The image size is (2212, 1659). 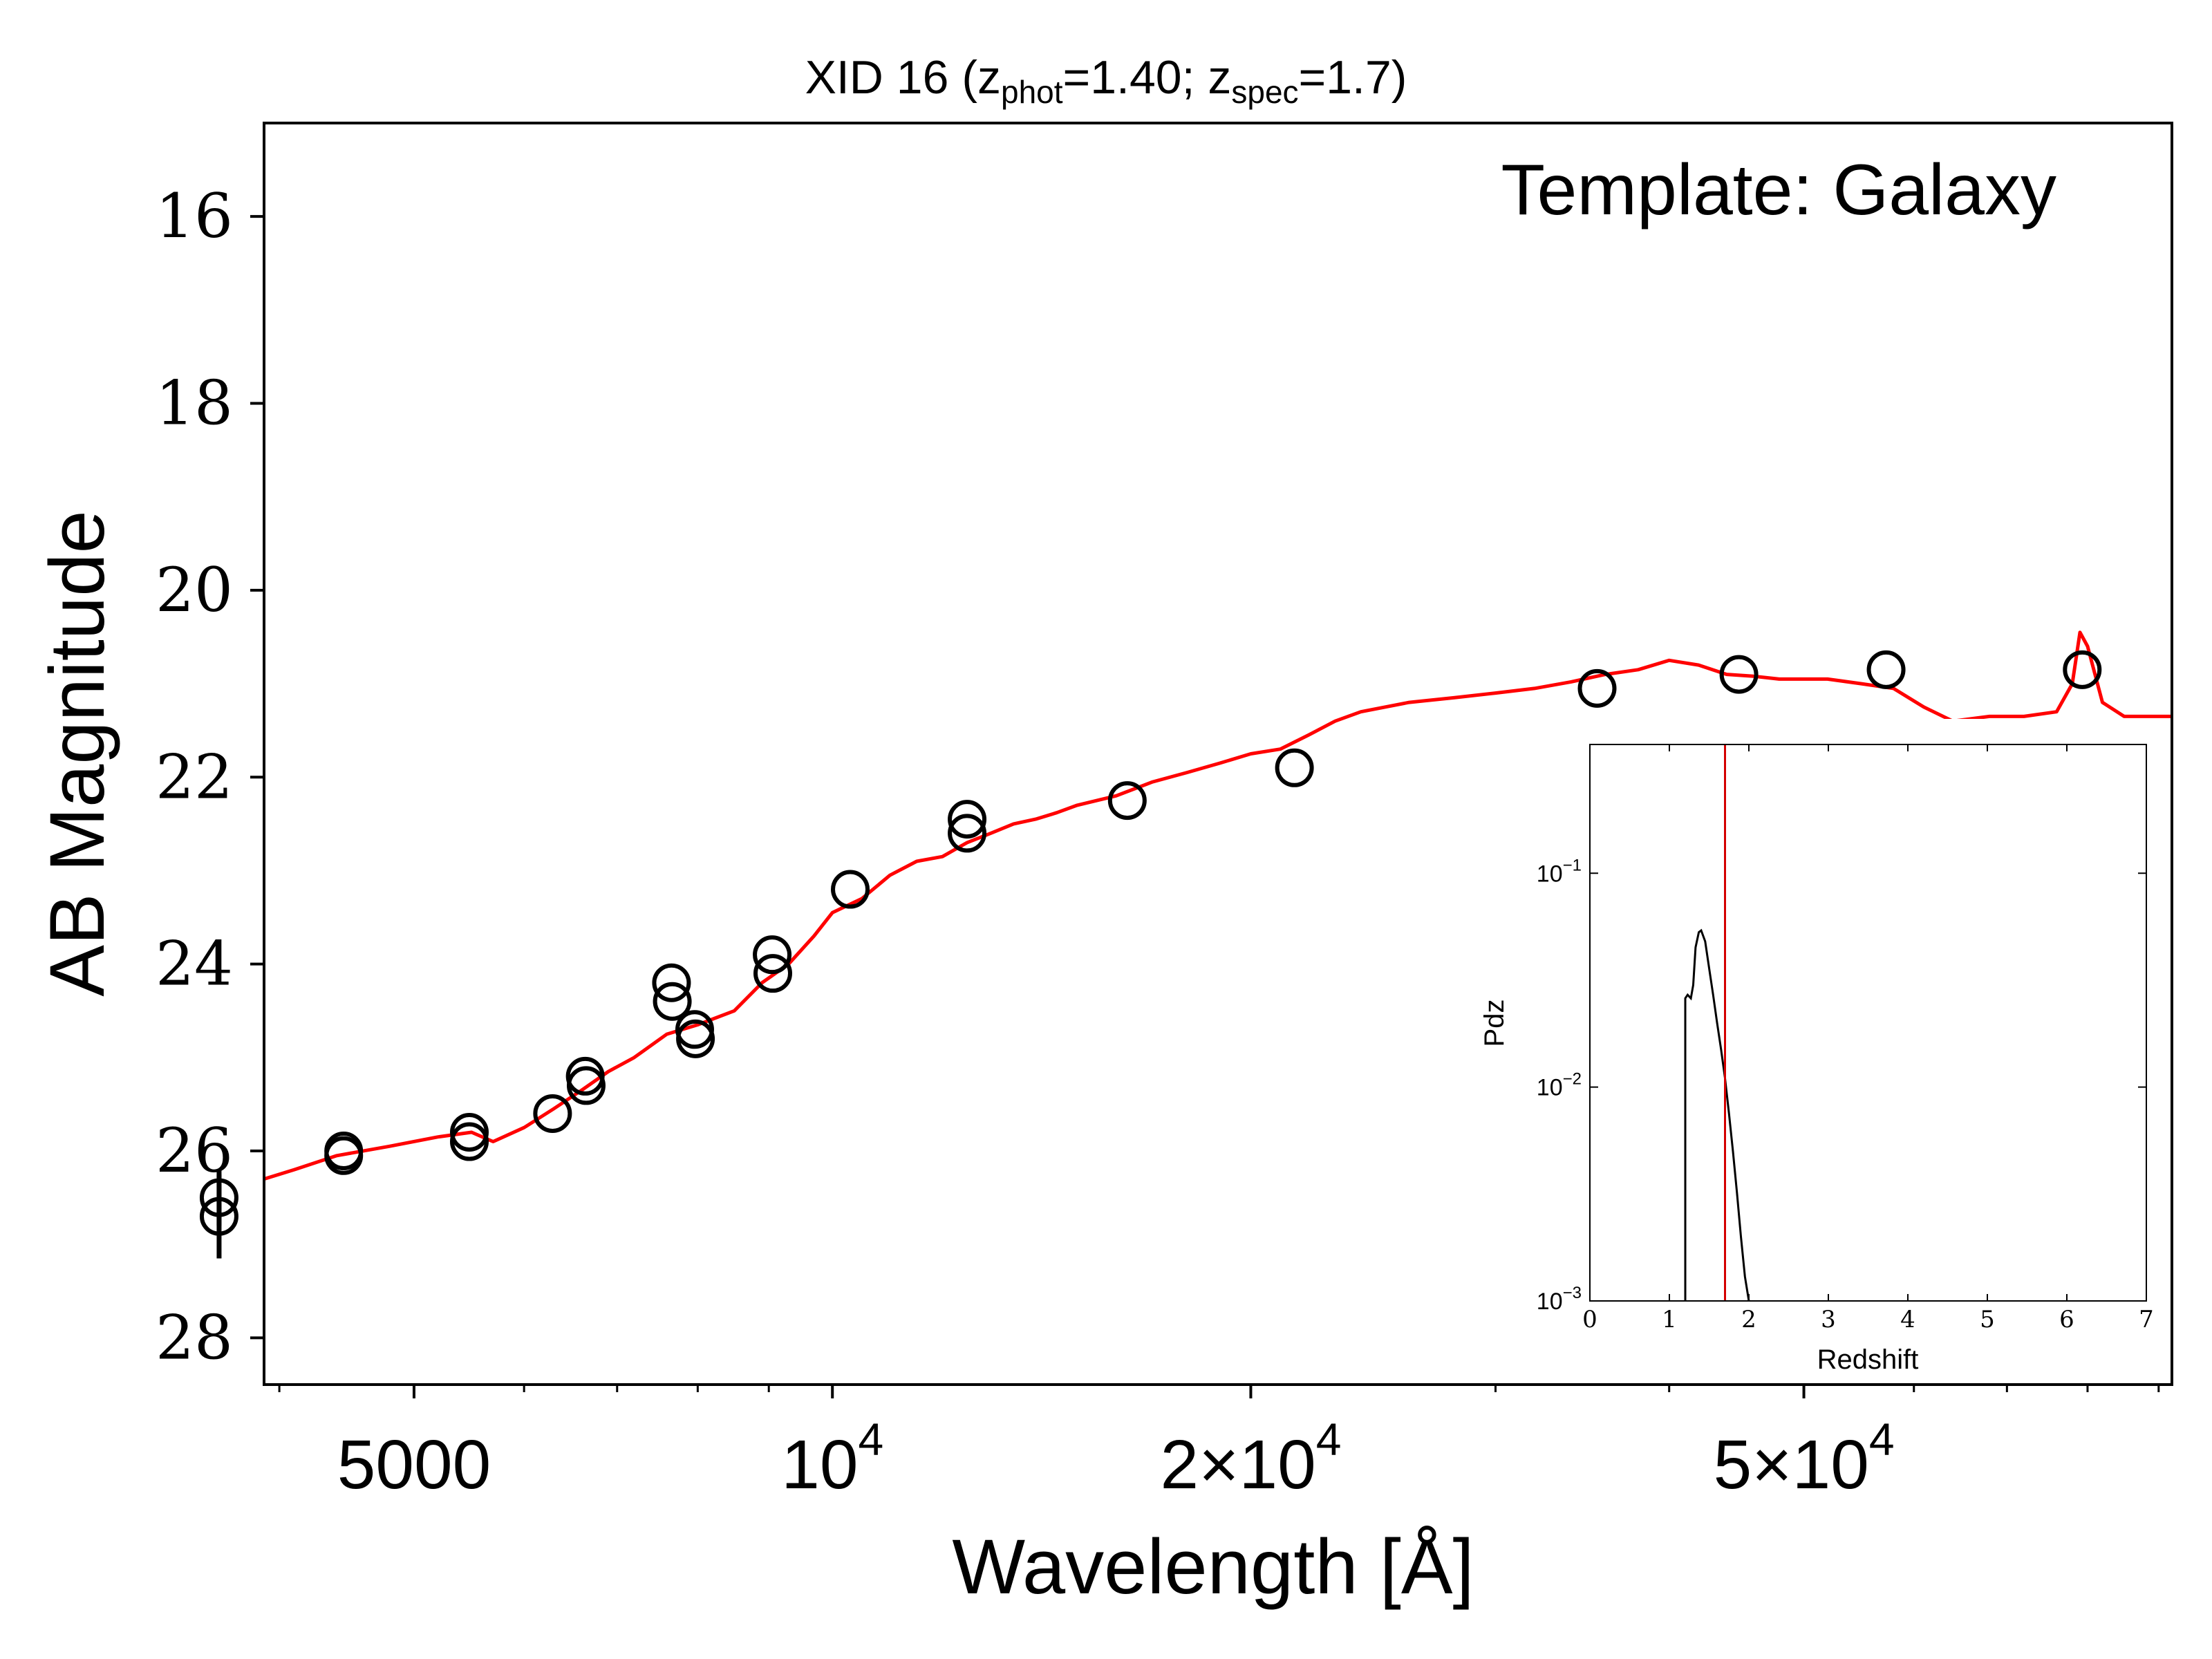 I want to click on inset-background, so click(x=1820, y=1050).